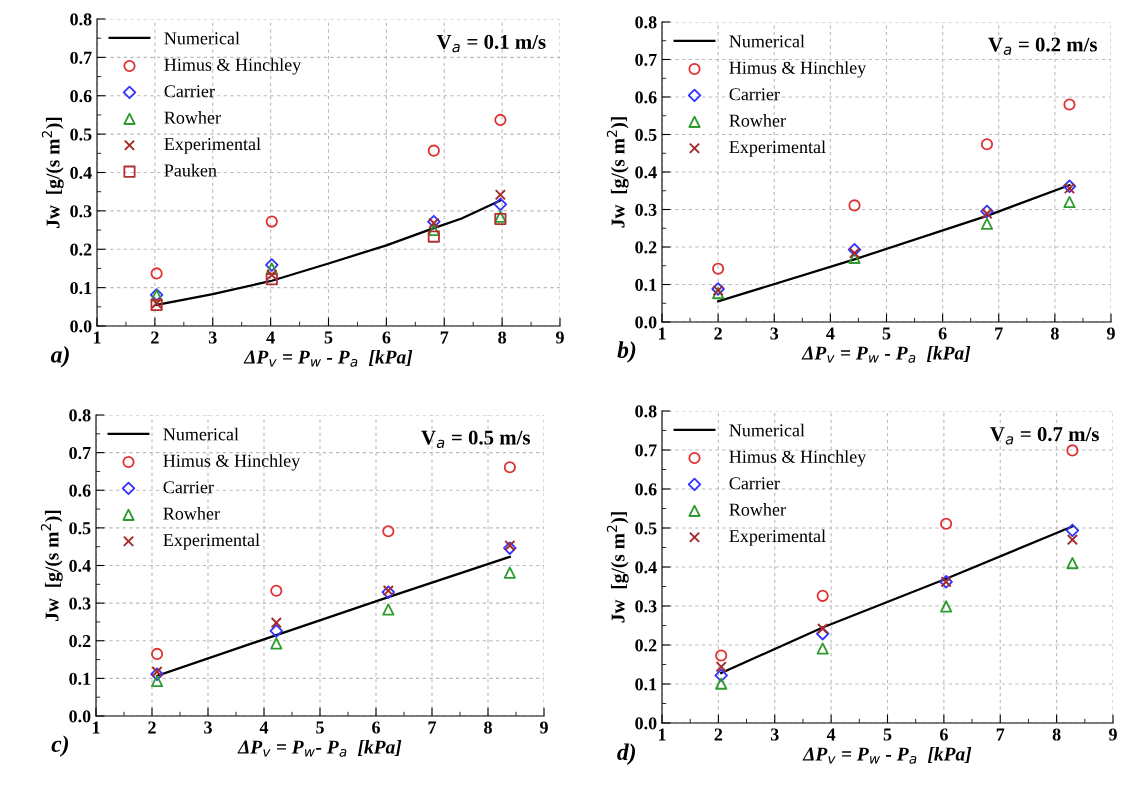  I want to click on annotation: V$_{a}$ = 0.1 m/s, so click(491, 43).